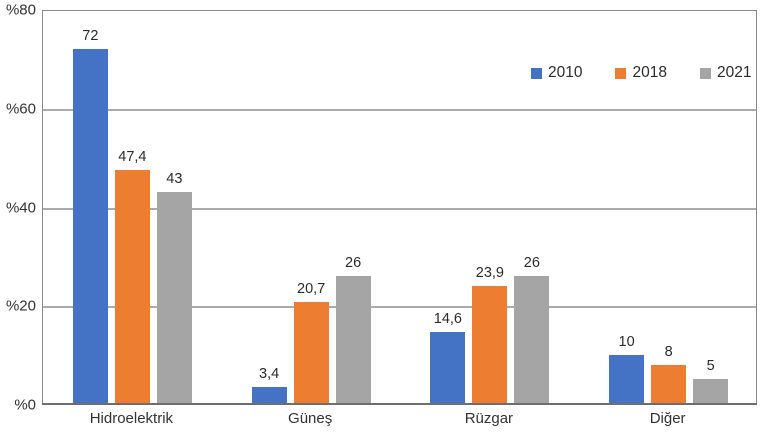 Image resolution: width=768 pixels, height=432 pixels. What do you see at coordinates (174, 178) in the screenshot?
I see `bar-value-label: 43` at bounding box center [174, 178].